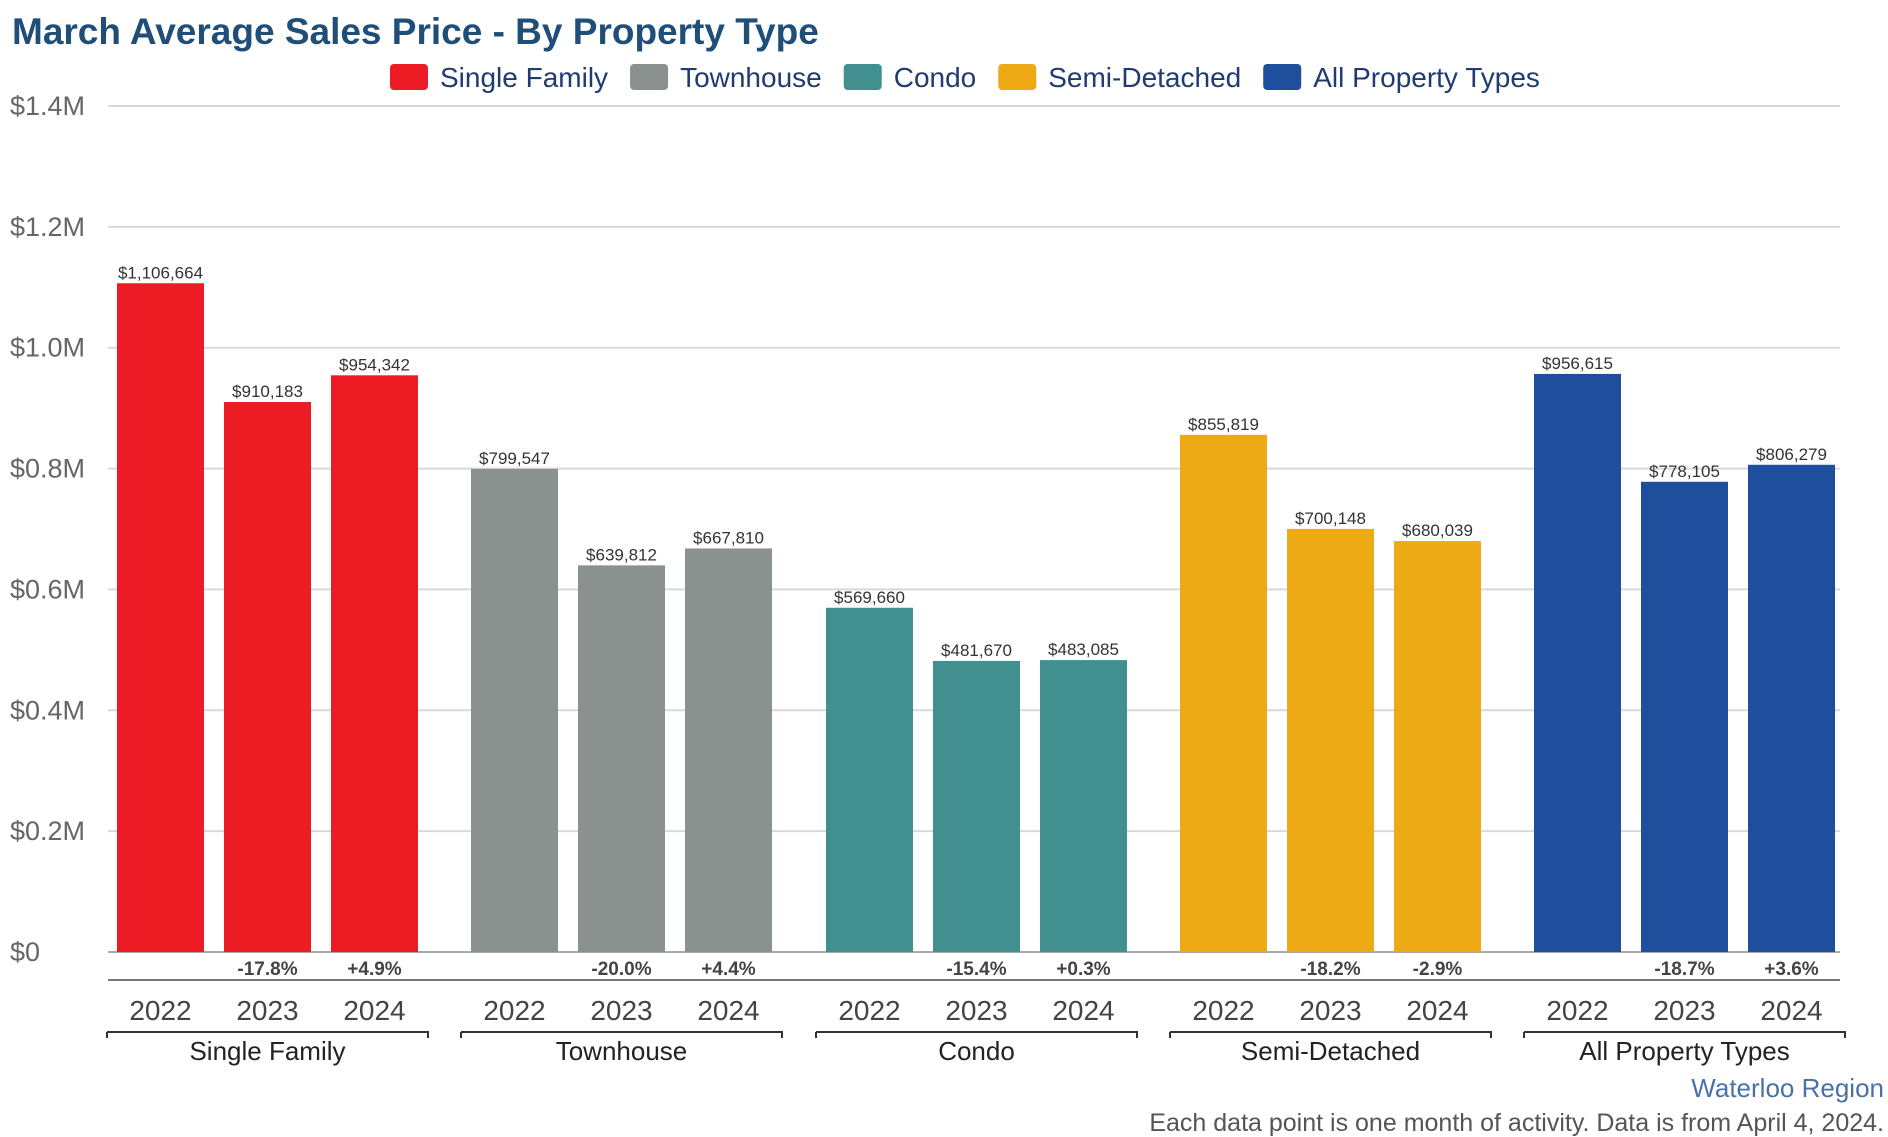 The height and width of the screenshot is (1137, 1888). What do you see at coordinates (1577, 363) in the screenshot?
I see `data-label: $956,615` at bounding box center [1577, 363].